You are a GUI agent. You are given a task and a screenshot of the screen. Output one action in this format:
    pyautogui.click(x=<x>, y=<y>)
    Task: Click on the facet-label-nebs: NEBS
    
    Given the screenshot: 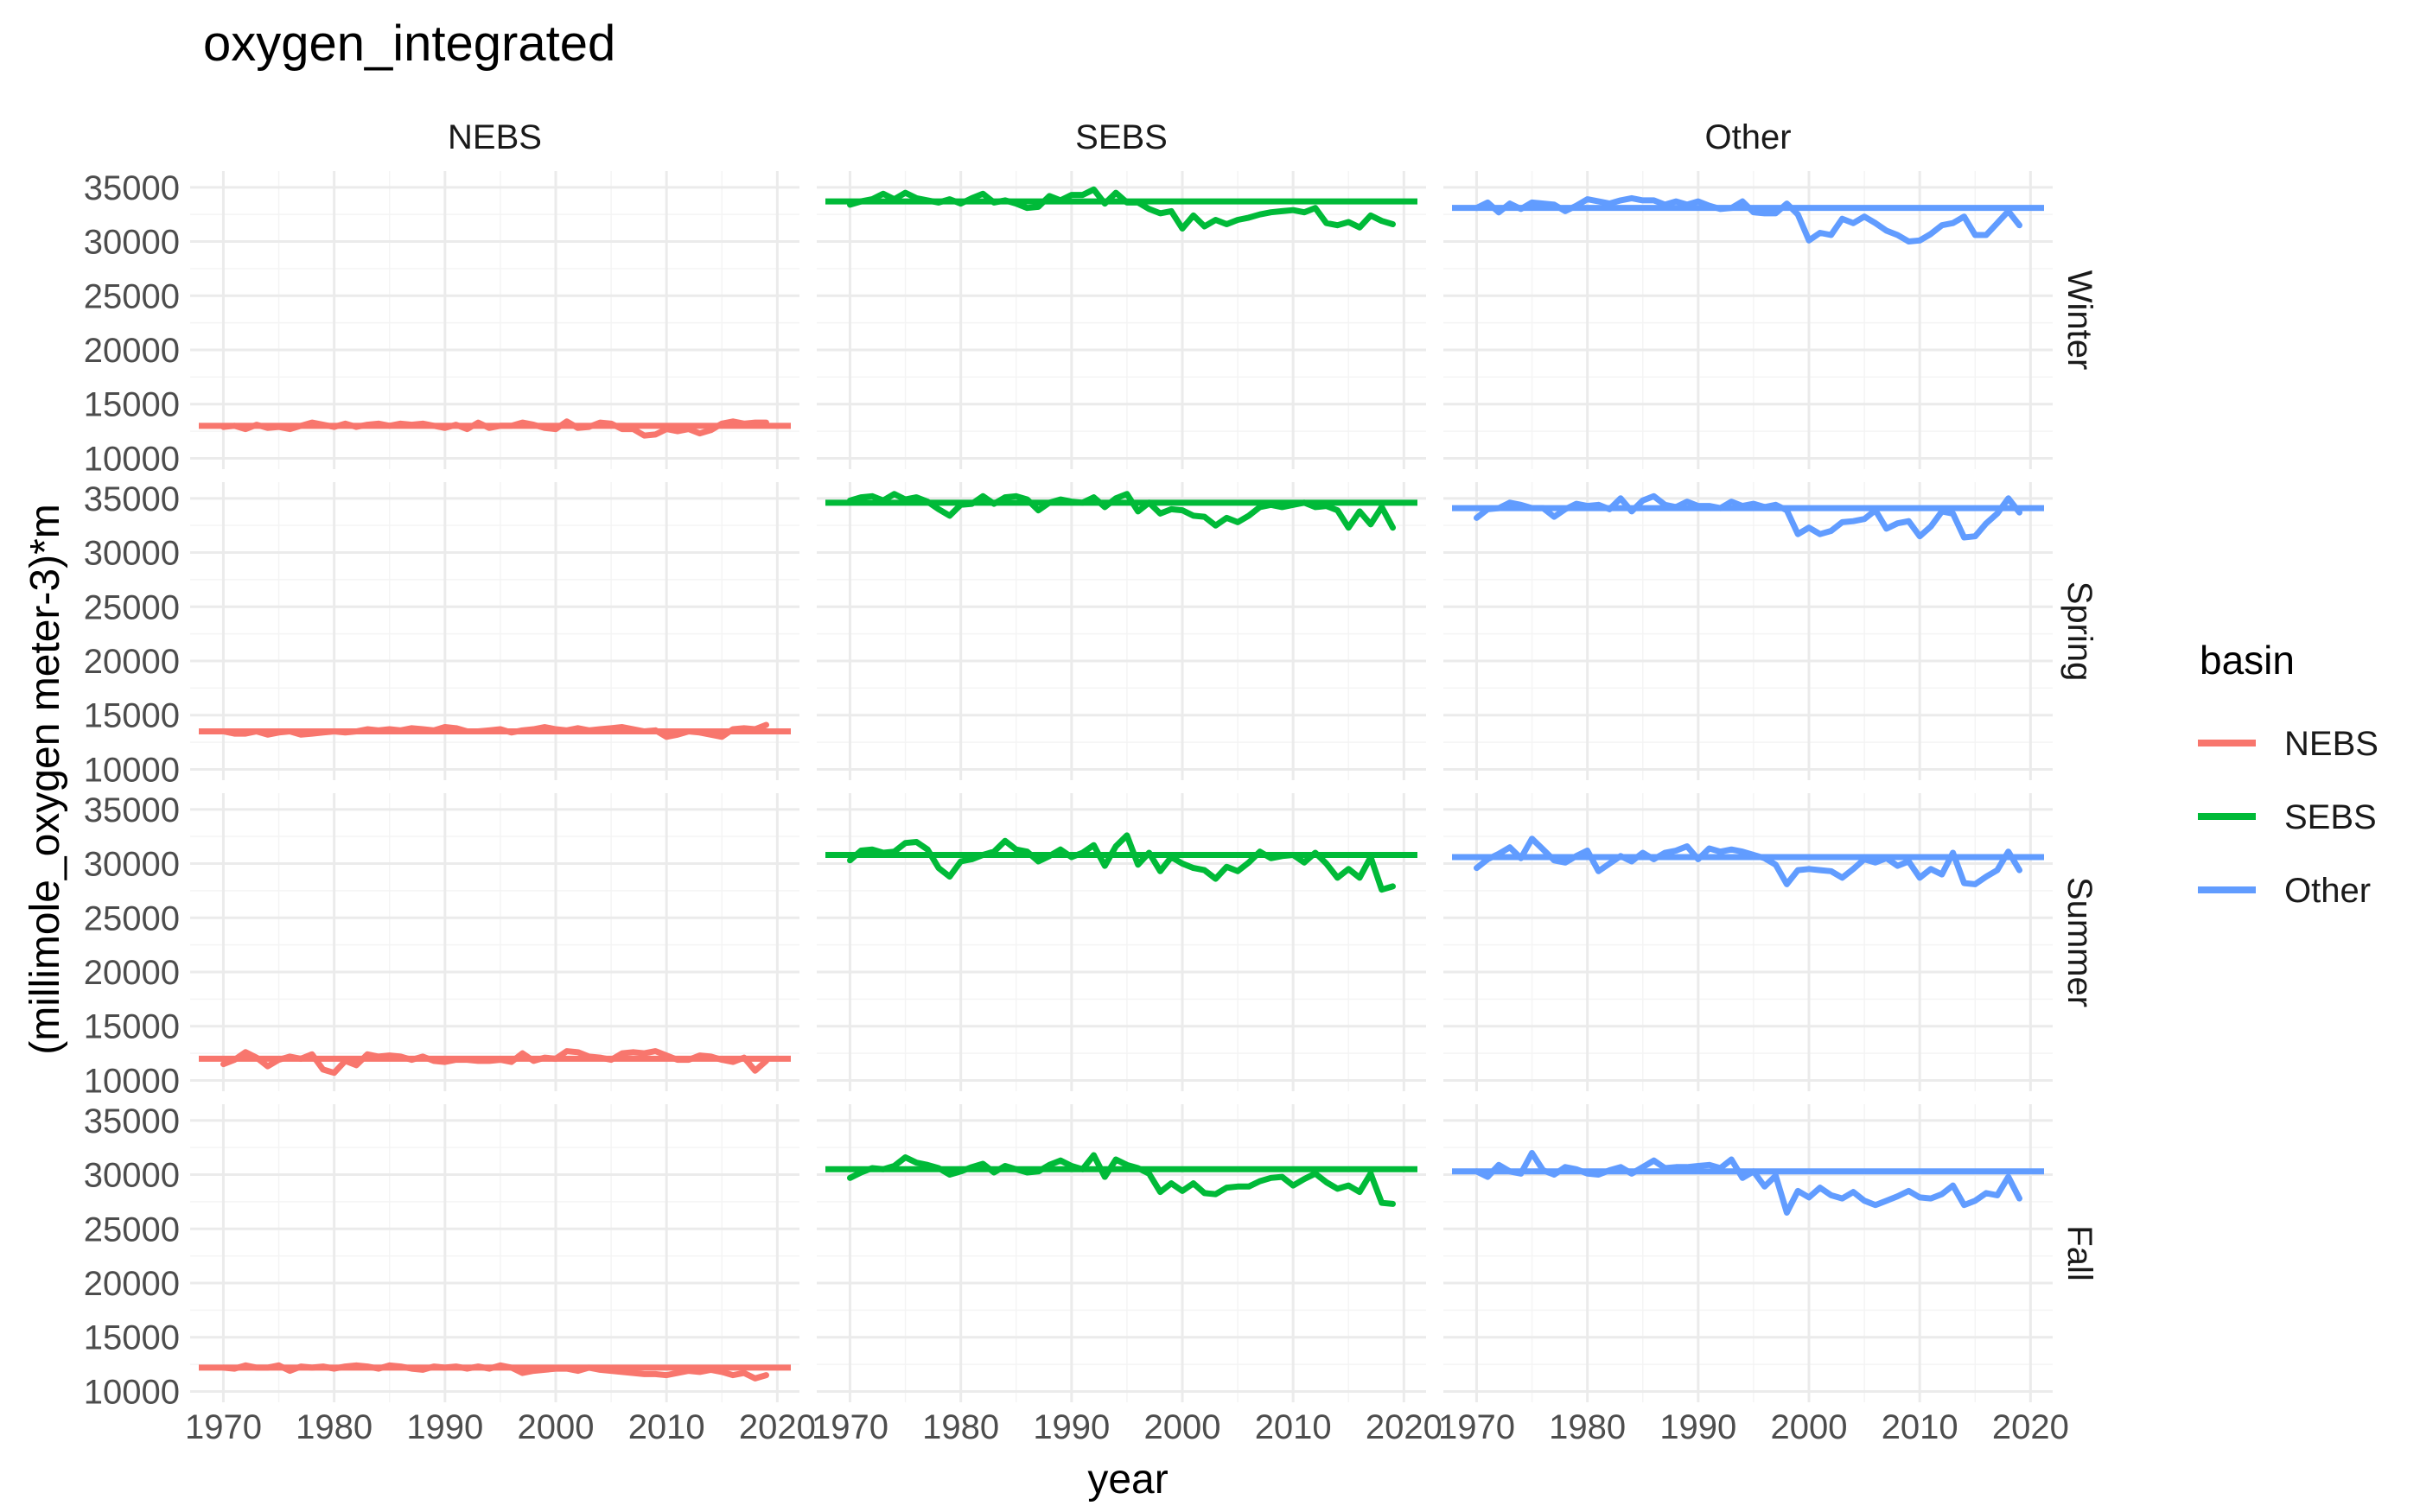 What is the action you would take?
    pyautogui.click(x=495, y=137)
    